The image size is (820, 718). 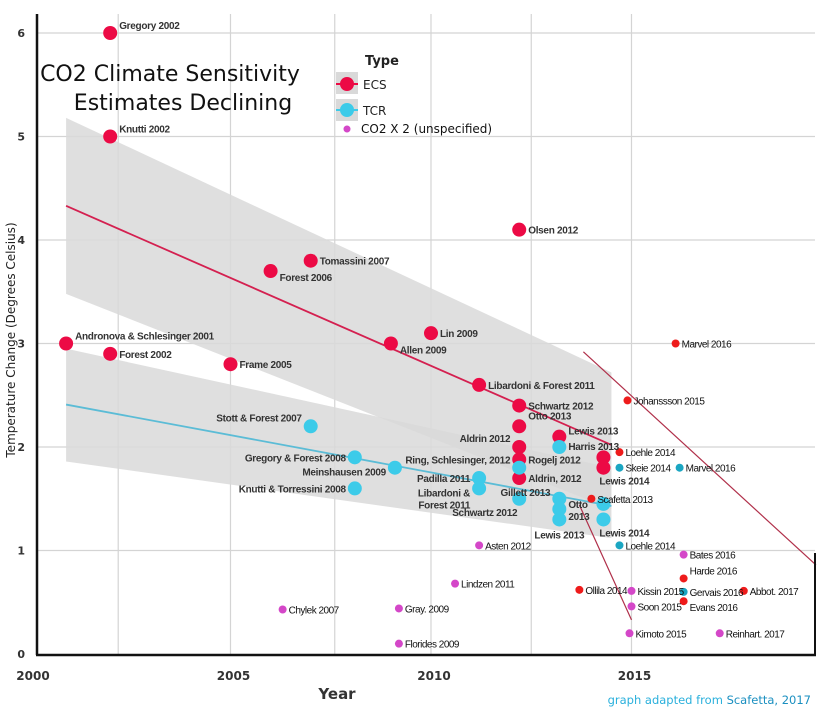 I want to click on y-tick-label: 5, so click(x=21, y=137).